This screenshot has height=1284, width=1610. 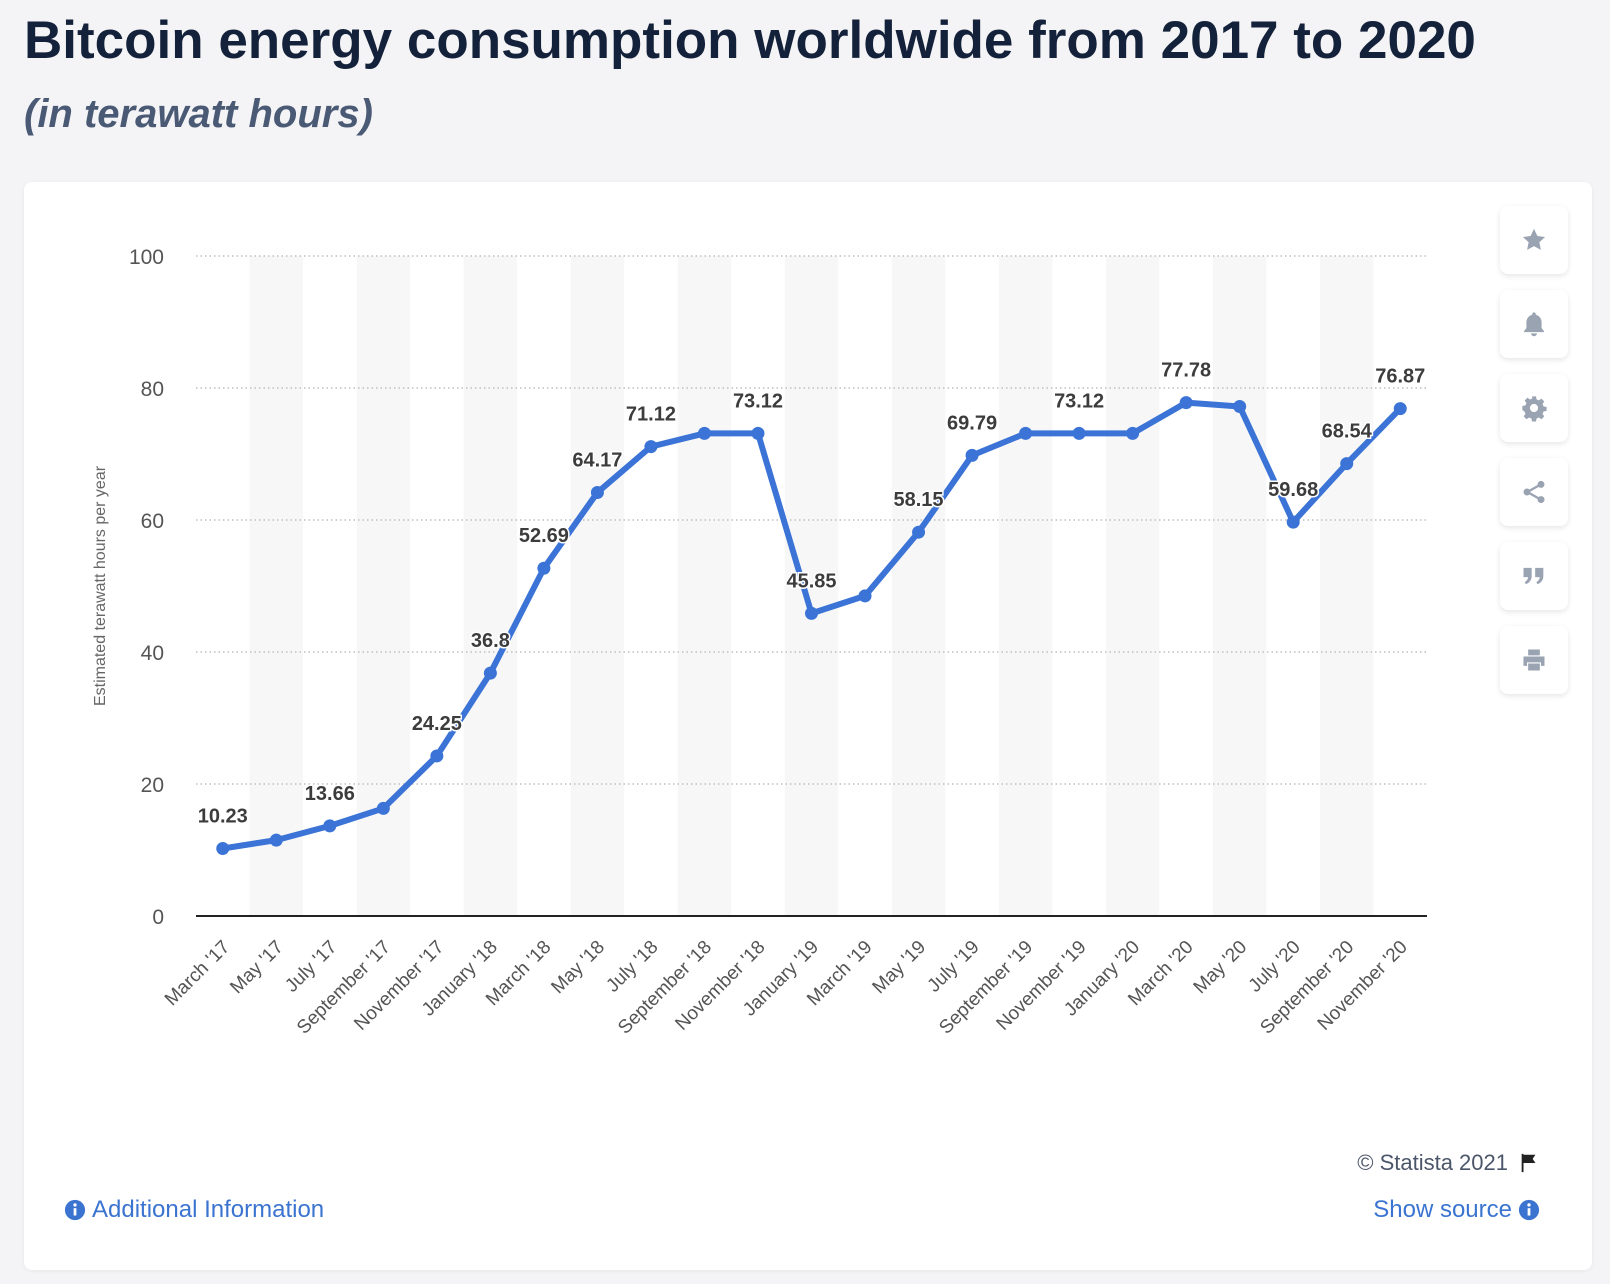 I want to click on flag-icon, so click(x=1529, y=1163).